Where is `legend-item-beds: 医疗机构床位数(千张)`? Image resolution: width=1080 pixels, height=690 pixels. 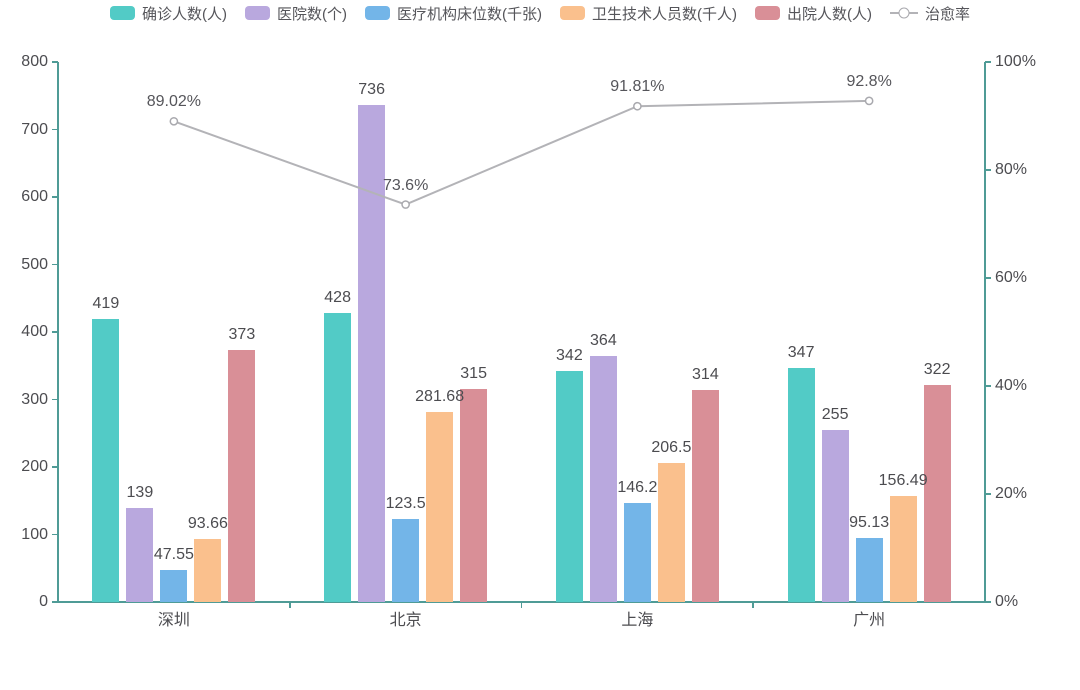 legend-item-beds: 医疗机构床位数(千张) is located at coordinates (453, 13).